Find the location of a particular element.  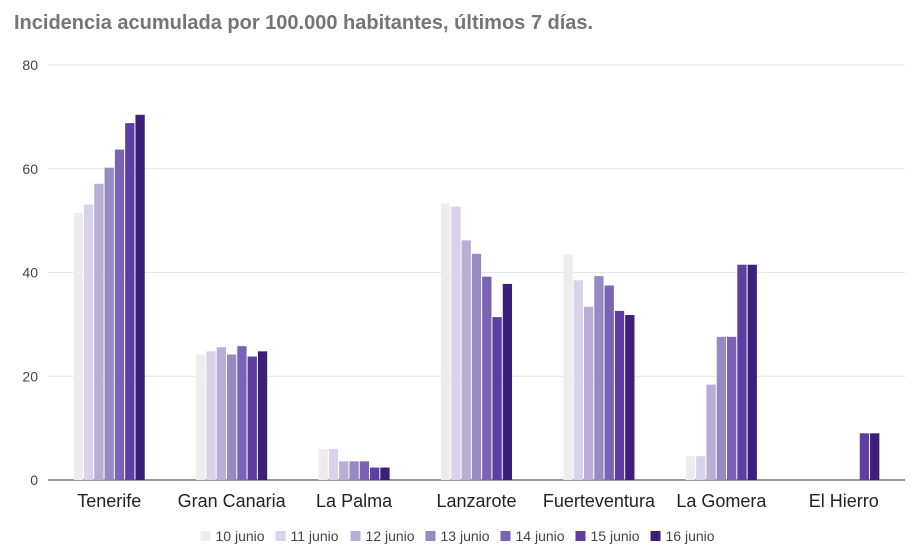

legend-label: 12 junio is located at coordinates (390, 536).